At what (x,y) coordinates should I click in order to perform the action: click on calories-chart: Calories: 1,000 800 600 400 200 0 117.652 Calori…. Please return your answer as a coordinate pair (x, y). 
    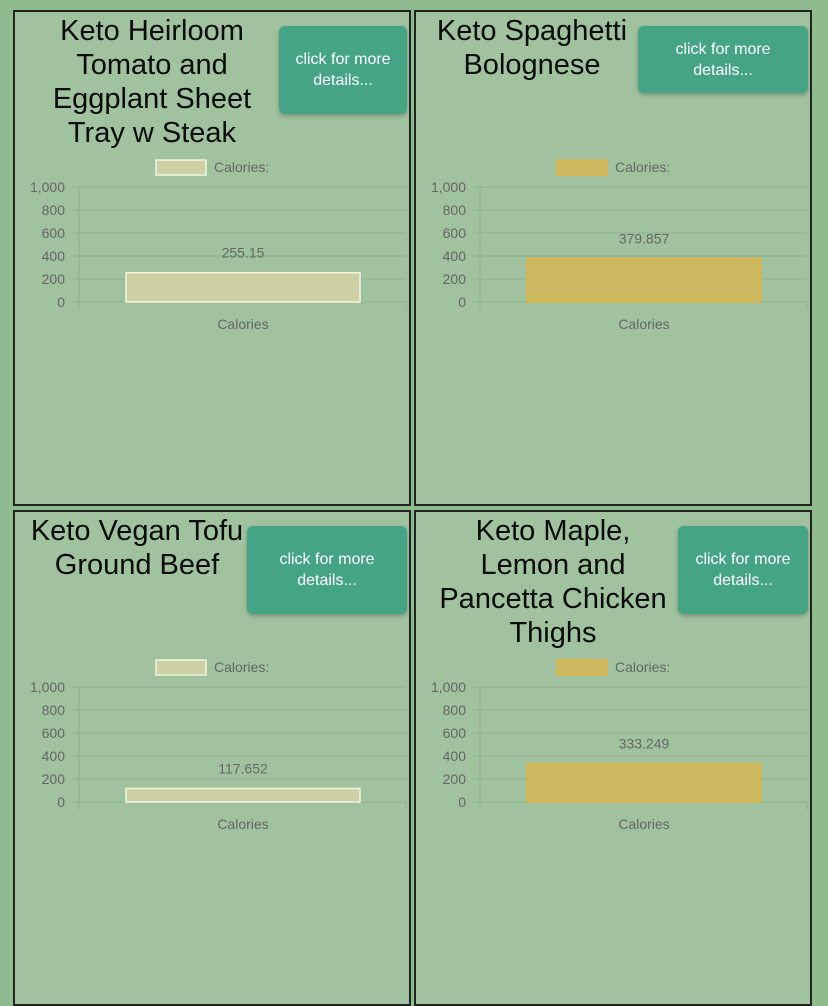
    Looking at the image, I should click on (218, 745).